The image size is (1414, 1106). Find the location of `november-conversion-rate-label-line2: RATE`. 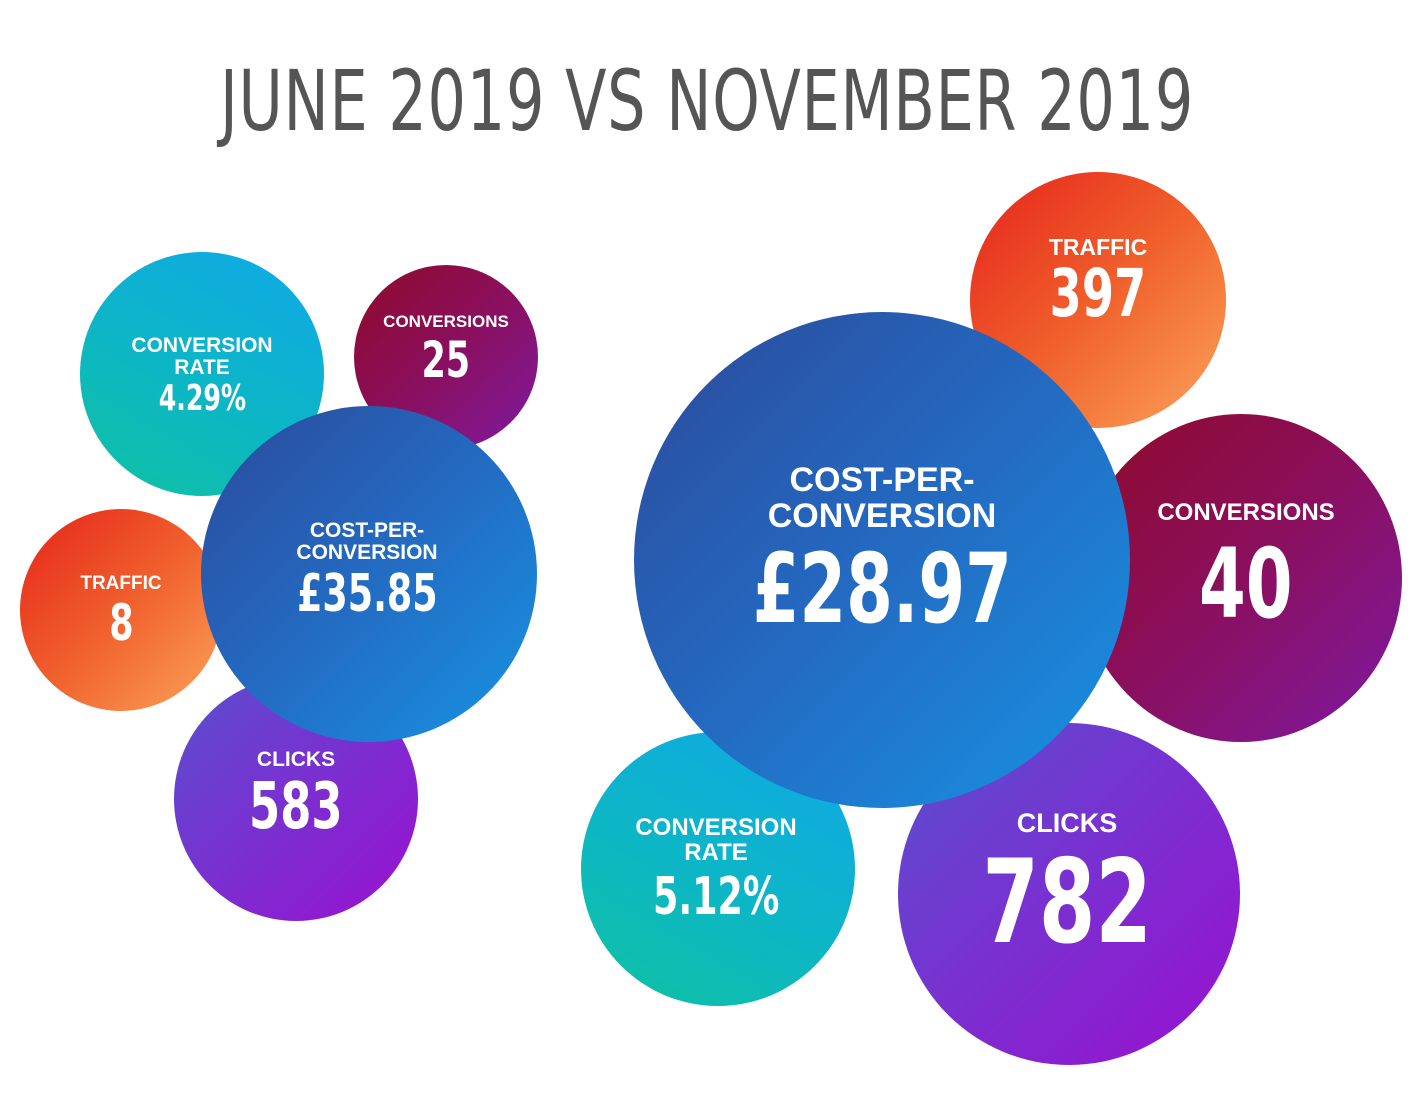

november-conversion-rate-label-line2: RATE is located at coordinates (716, 852).